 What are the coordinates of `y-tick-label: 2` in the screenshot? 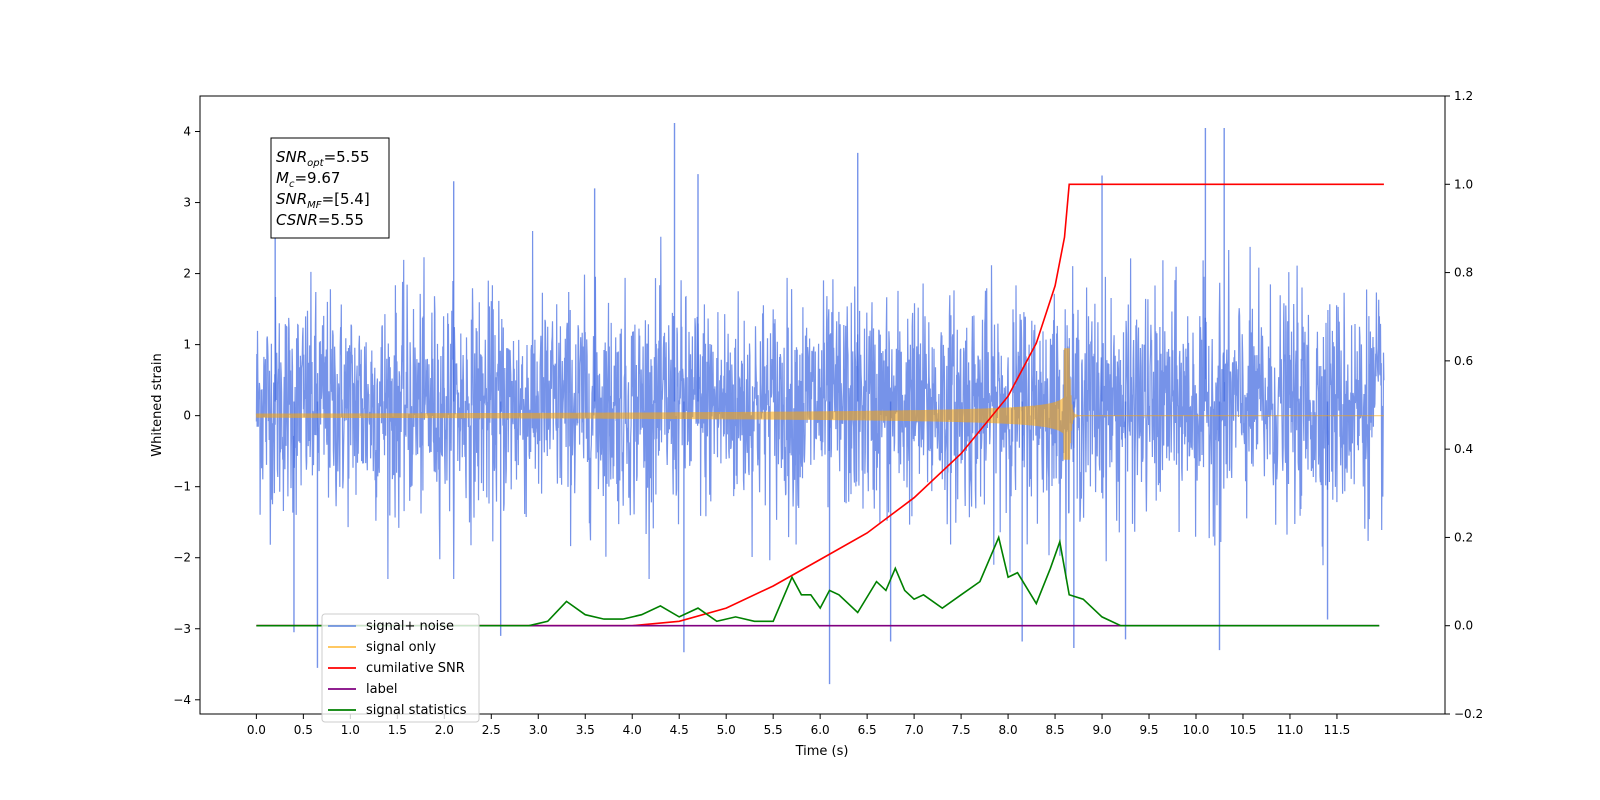 It's located at (187, 274).